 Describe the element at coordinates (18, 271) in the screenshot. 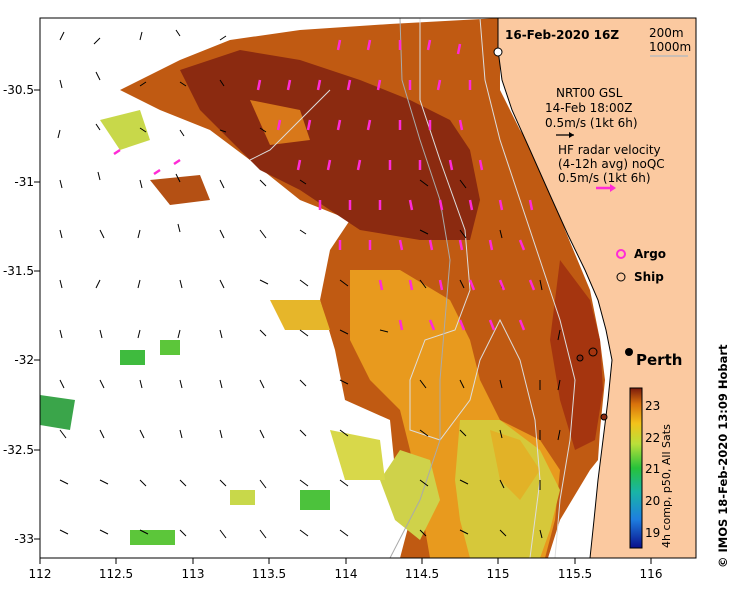

I see `y-tick-label: -31.5` at that location.